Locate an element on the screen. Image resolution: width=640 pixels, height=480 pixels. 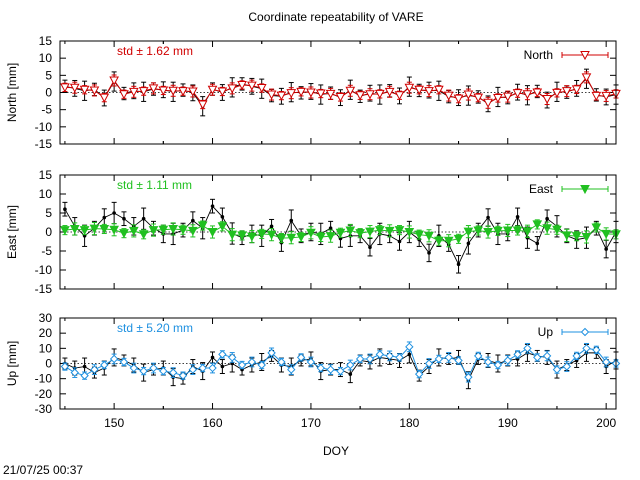
y-tick-label: 15 is located at coordinates (46, 175).